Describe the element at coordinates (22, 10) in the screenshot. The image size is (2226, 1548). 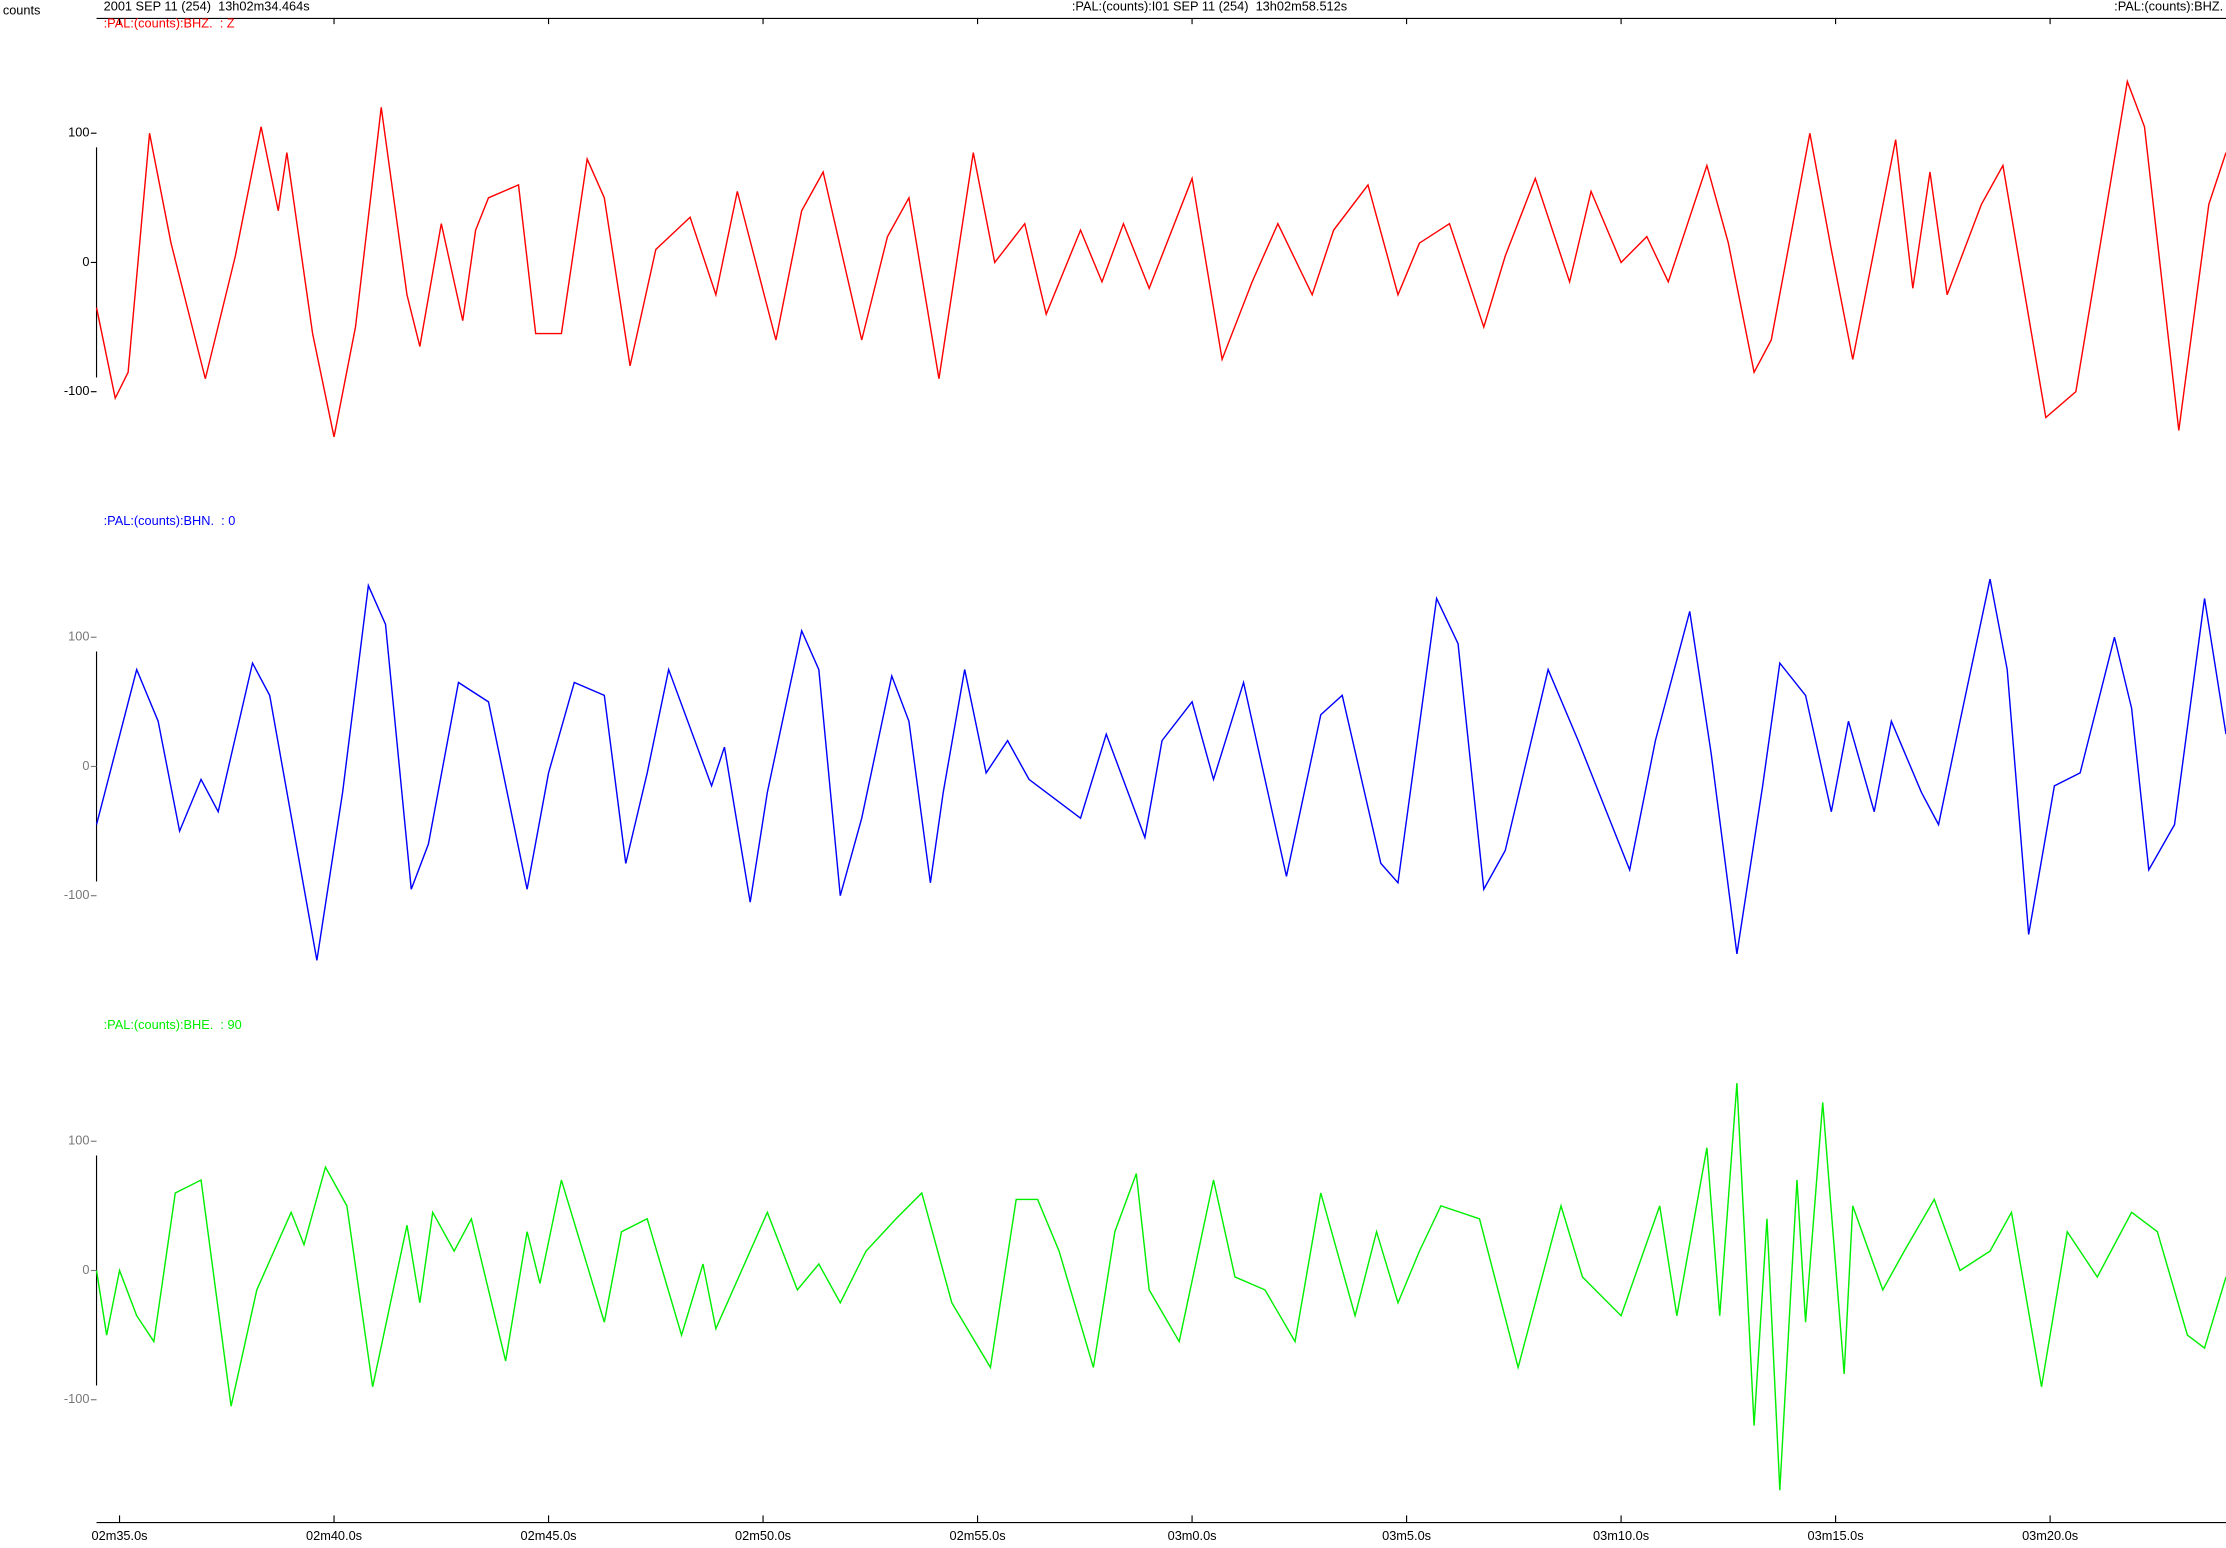
I see `units-label: counts` at that location.